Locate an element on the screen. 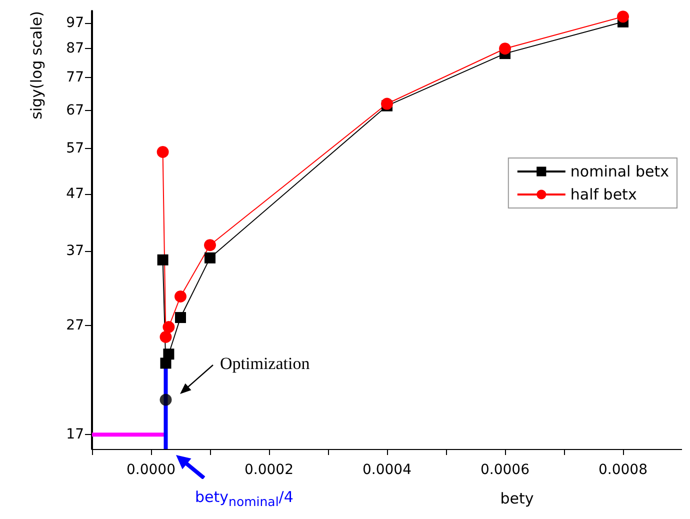 Image resolution: width=690 pixels, height=519 pixels. annotation: Optimization is located at coordinates (265, 363).